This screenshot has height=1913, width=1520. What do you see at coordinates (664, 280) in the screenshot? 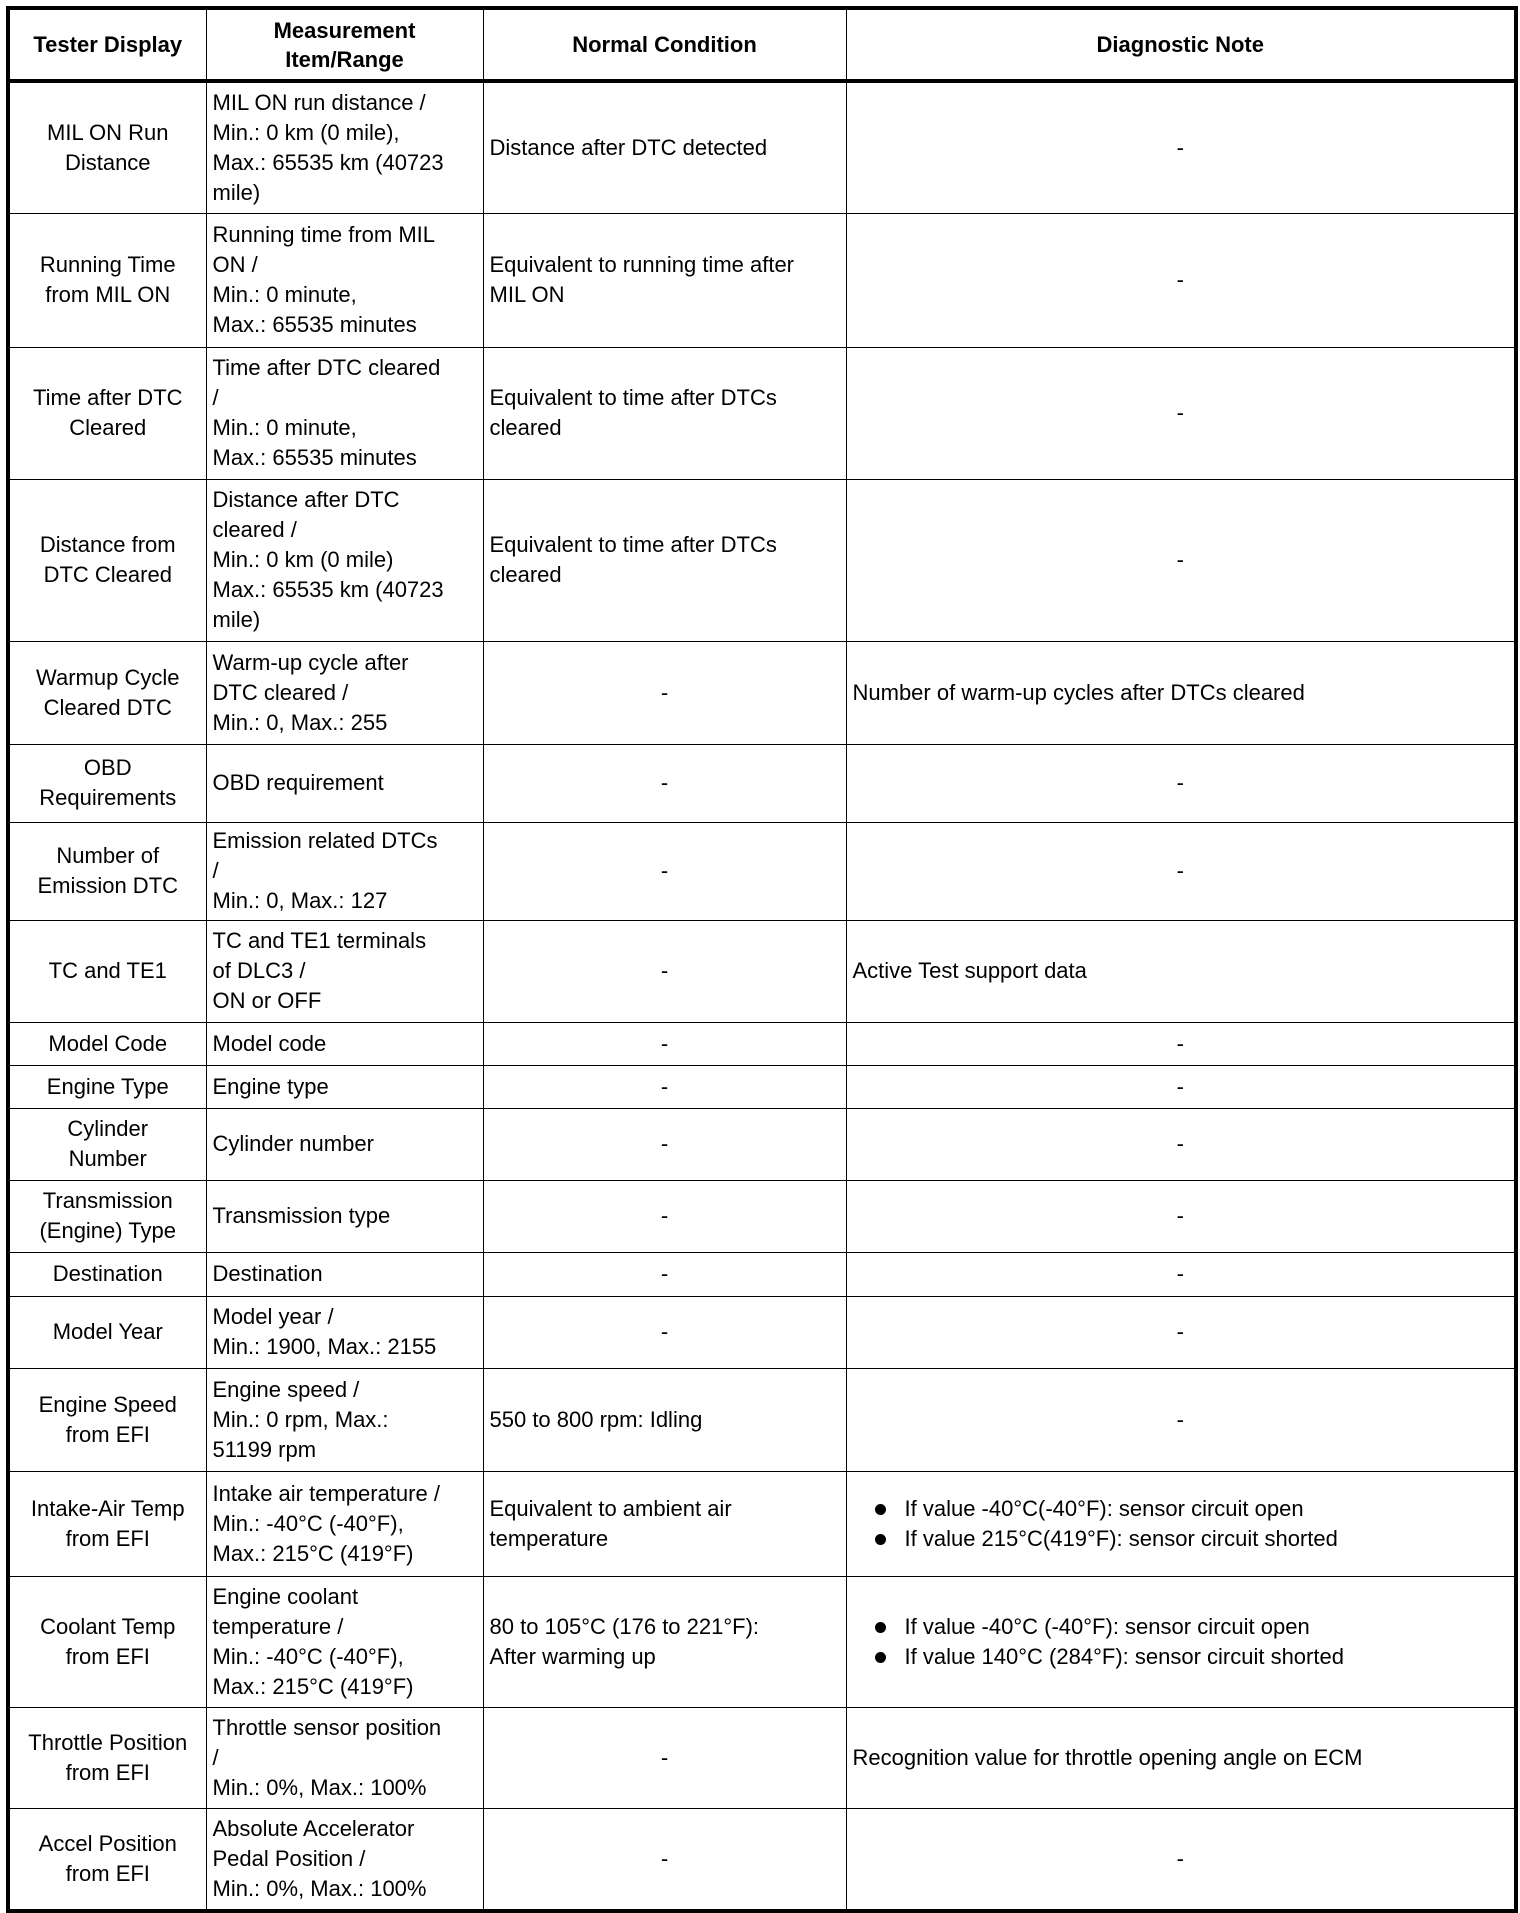
I see `normal-condition-cell: Equivalent to running time after MIL ON` at bounding box center [664, 280].